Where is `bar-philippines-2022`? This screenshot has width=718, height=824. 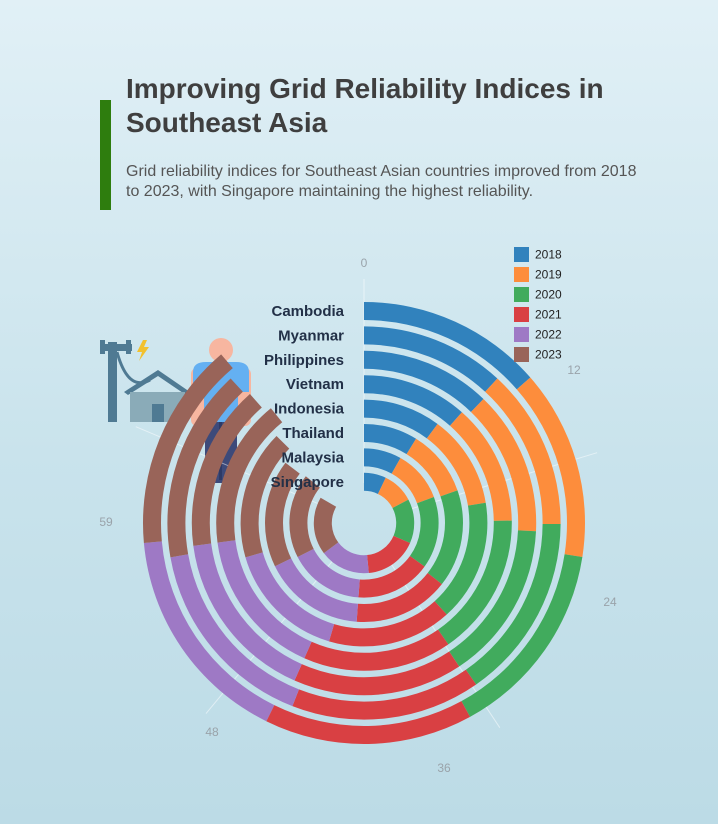 bar-philippines-2022 is located at coordinates (247, 612).